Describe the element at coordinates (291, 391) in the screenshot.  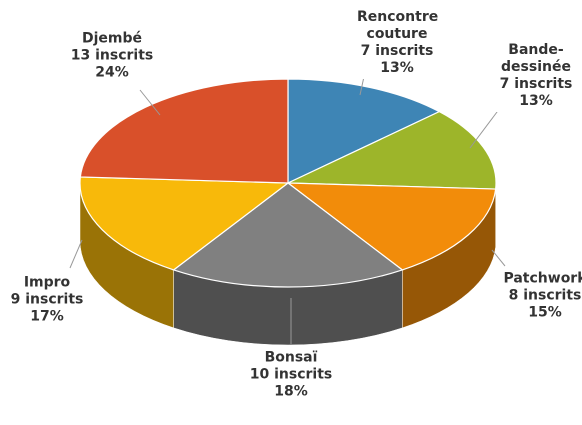
I see `percent-label: 18%` at that location.